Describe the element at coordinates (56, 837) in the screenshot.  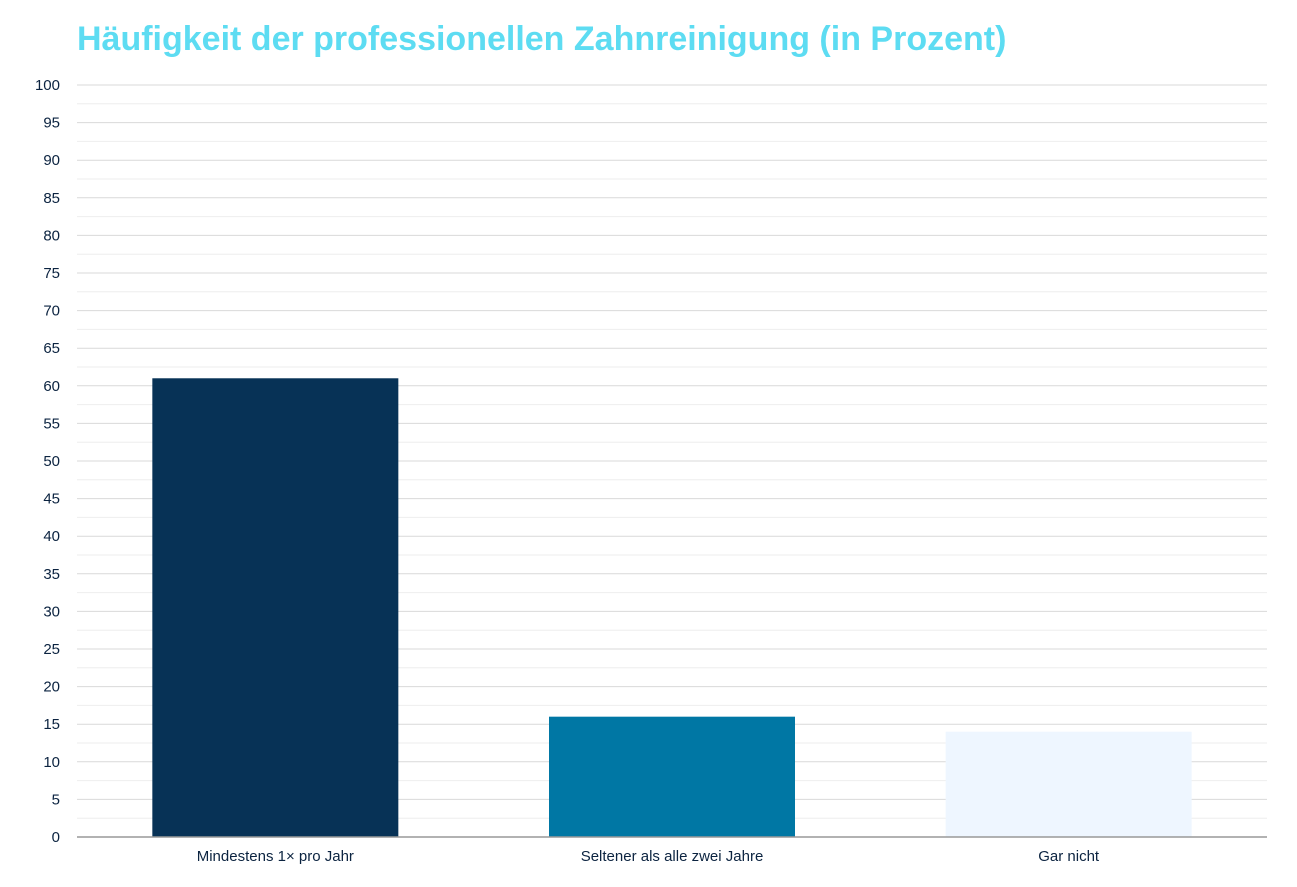
I see `y-tick-label: 0` at that location.